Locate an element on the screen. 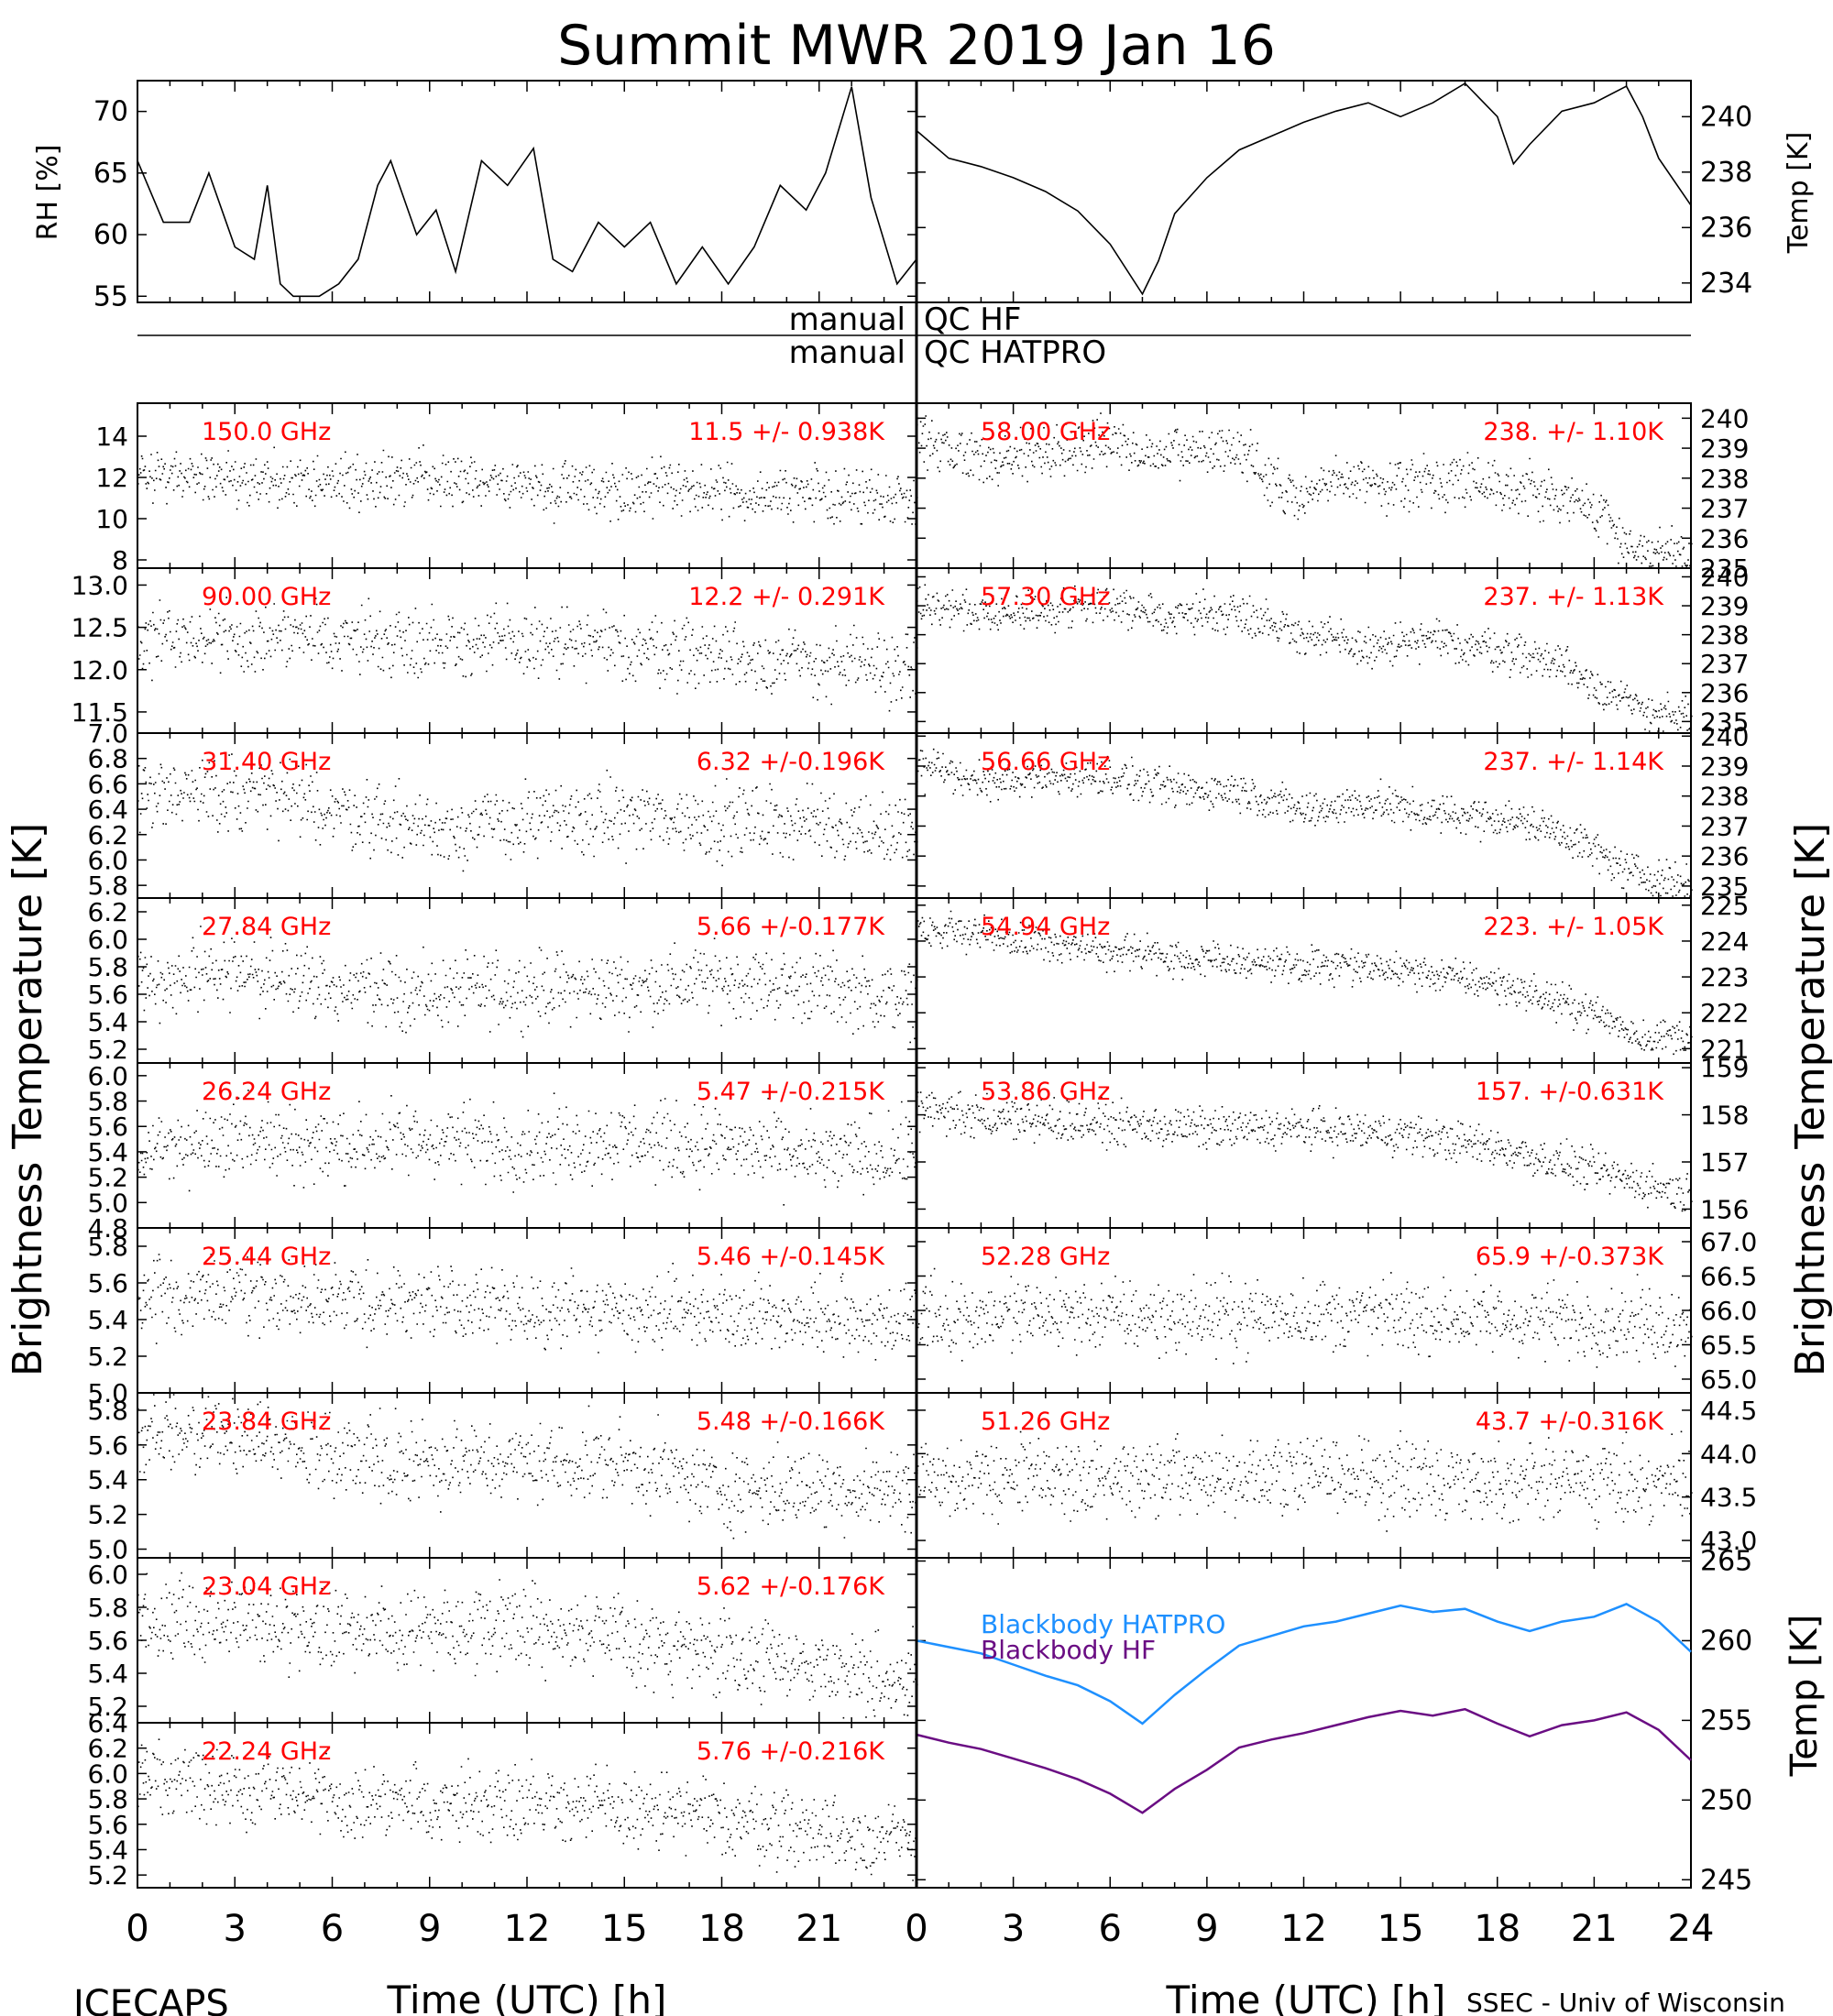 This screenshot has height=2016, width=1833. channel-label: 58.00 GHz is located at coordinates (1045, 432).